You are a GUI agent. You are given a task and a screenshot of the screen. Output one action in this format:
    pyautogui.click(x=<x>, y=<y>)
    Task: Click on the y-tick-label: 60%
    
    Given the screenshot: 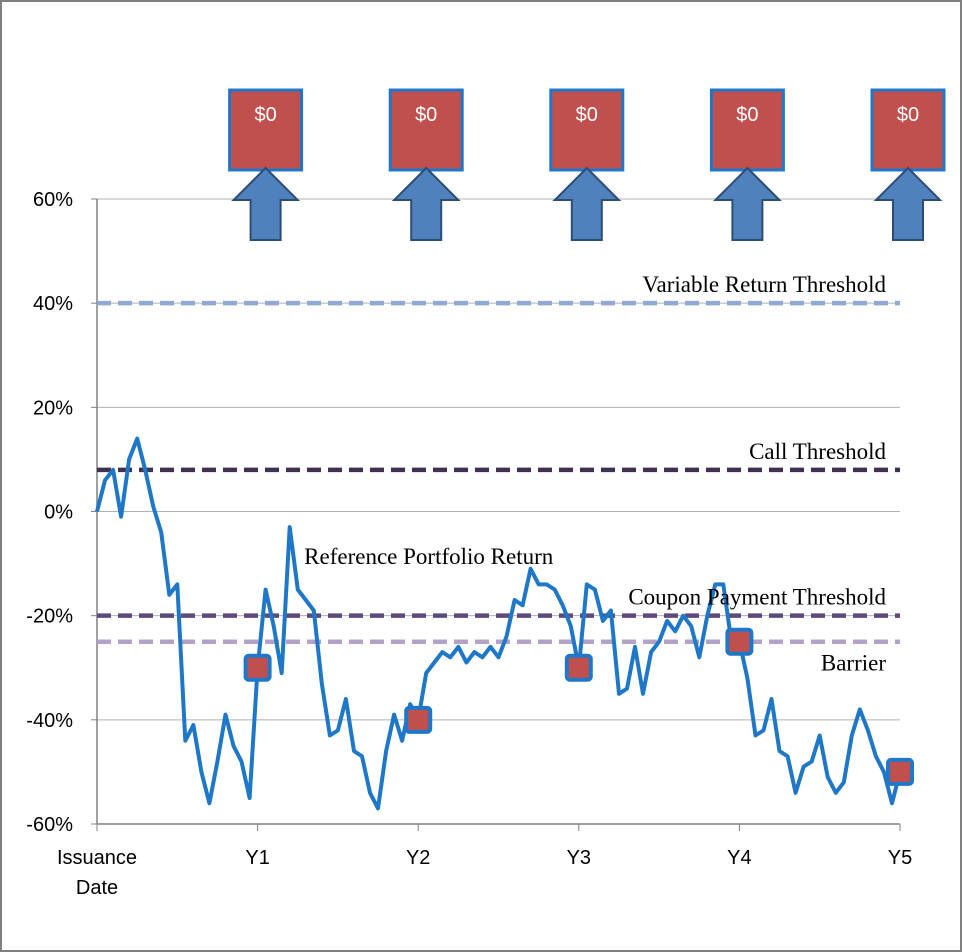 What is the action you would take?
    pyautogui.click(x=53, y=200)
    